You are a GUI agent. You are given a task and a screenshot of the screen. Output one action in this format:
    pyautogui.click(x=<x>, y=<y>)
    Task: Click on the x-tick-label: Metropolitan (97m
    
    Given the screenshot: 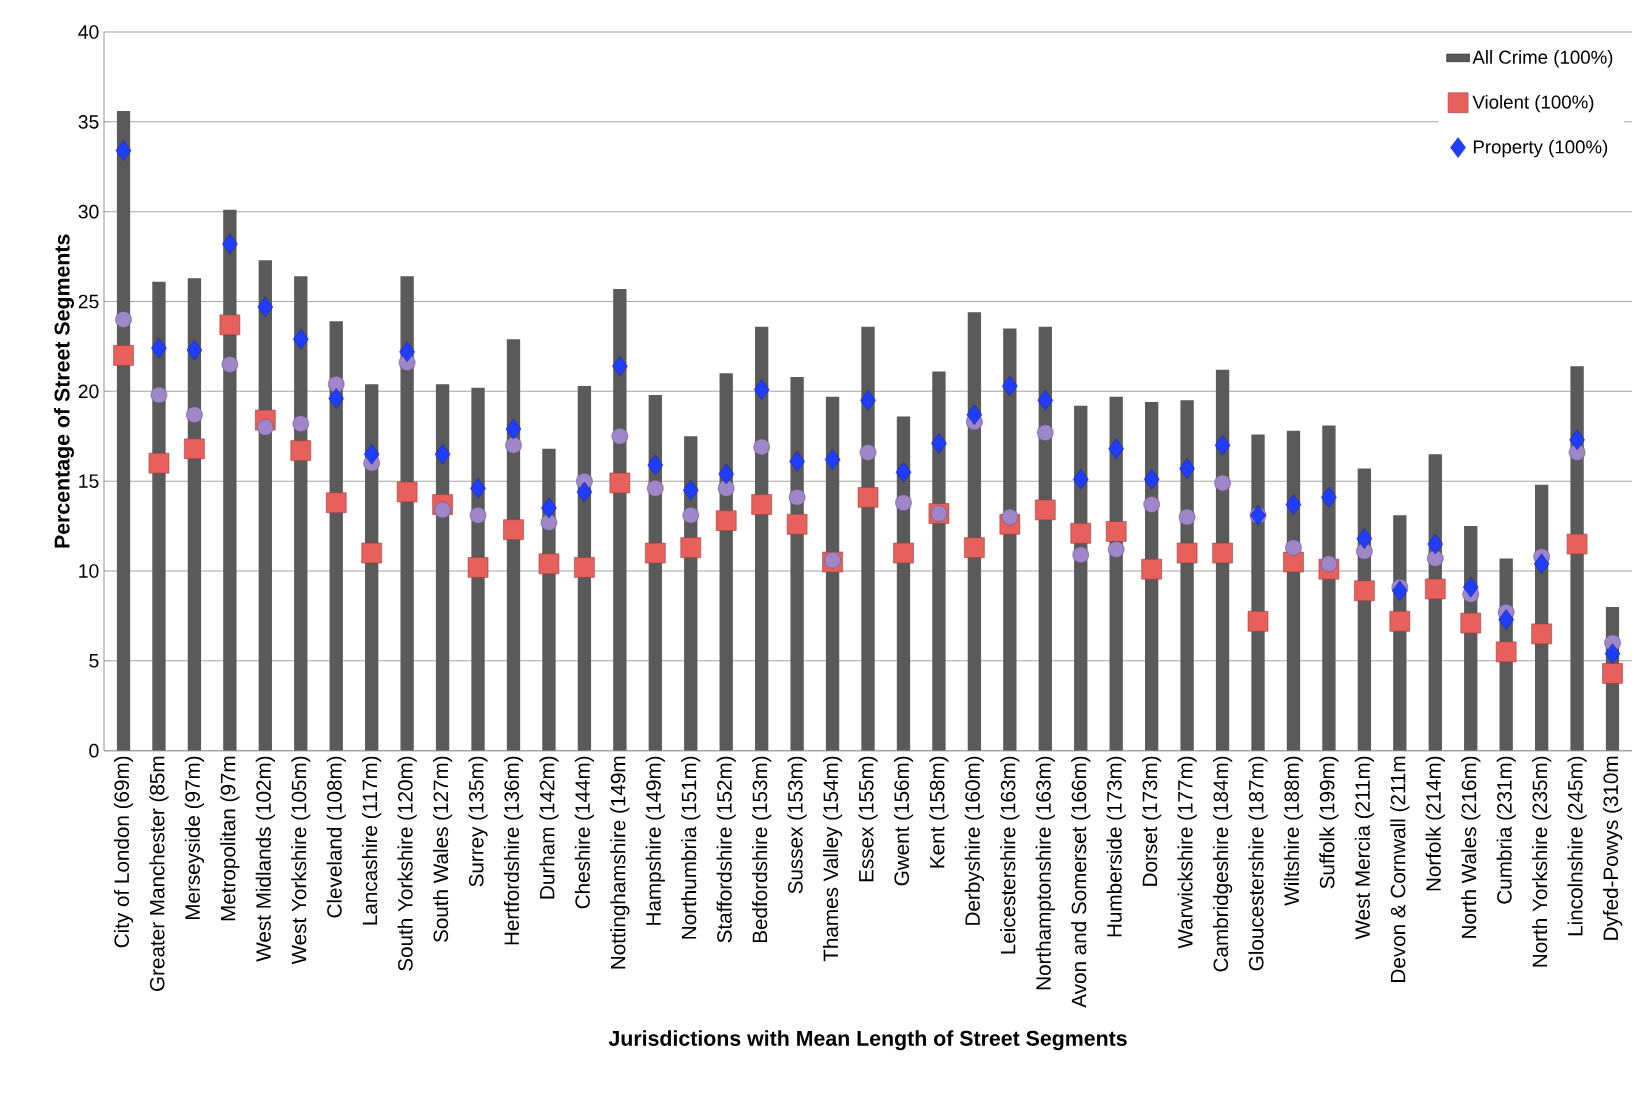 What is the action you would take?
    pyautogui.click(x=230, y=838)
    